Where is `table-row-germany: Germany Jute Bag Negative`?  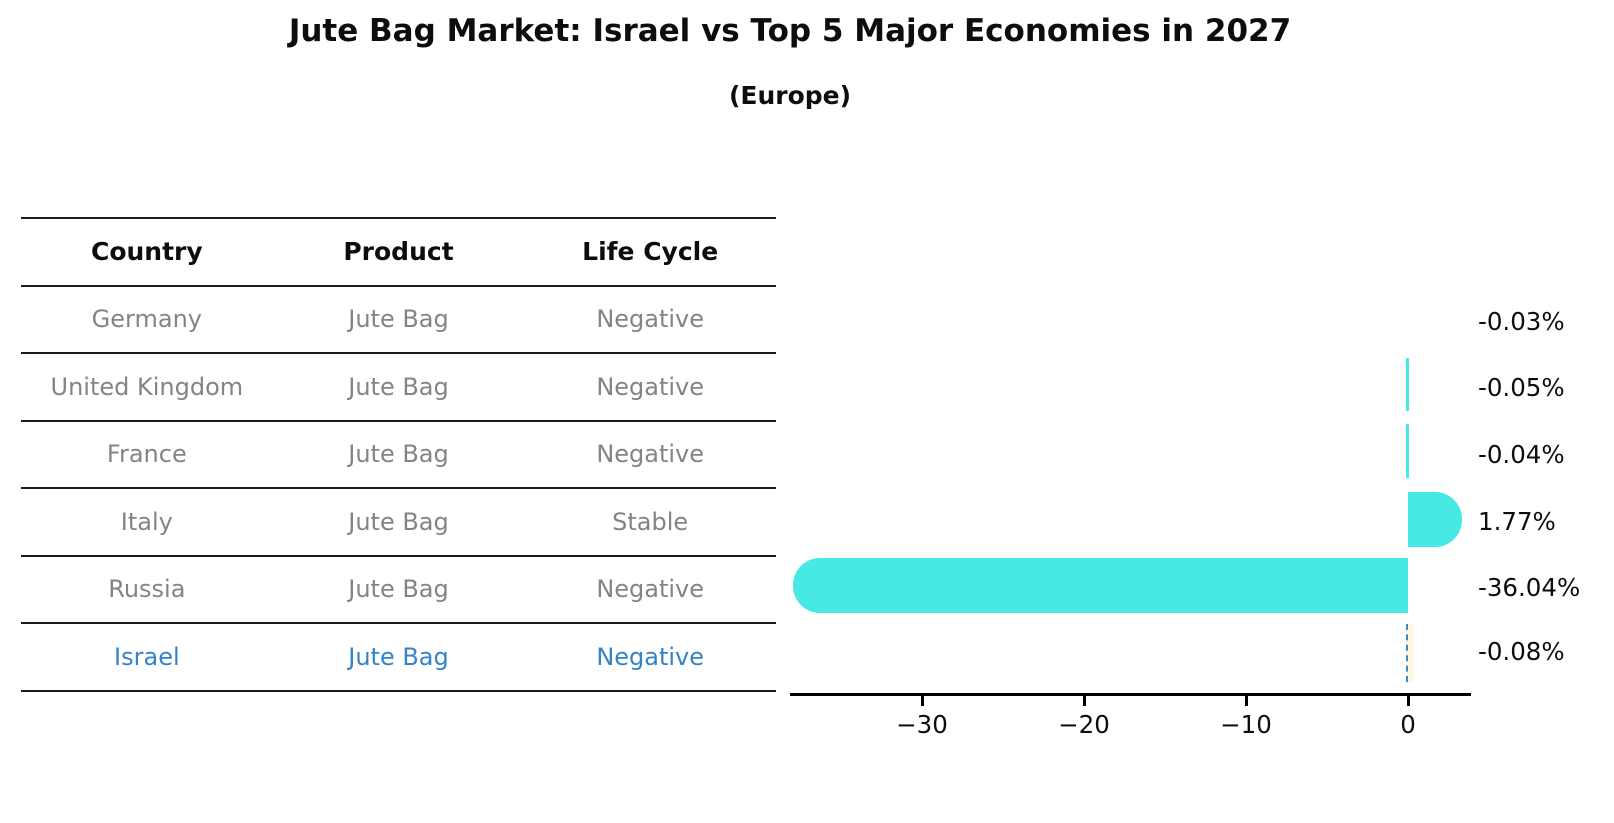 table-row-germany: Germany Jute Bag Negative is located at coordinates (398, 318).